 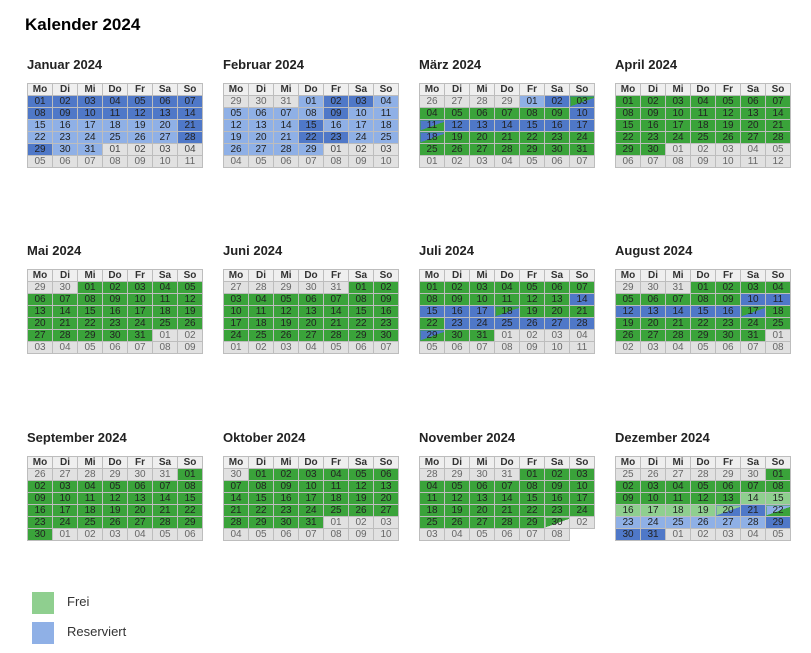 I want to click on day-cell-other-month: 12, so click(x=778, y=161).